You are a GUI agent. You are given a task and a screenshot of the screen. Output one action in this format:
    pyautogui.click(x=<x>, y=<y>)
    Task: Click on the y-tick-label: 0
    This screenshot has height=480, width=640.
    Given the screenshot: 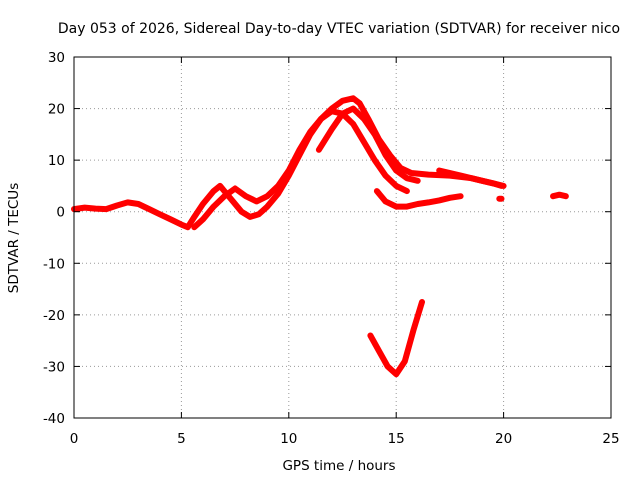 What is the action you would take?
    pyautogui.click(x=60, y=213)
    